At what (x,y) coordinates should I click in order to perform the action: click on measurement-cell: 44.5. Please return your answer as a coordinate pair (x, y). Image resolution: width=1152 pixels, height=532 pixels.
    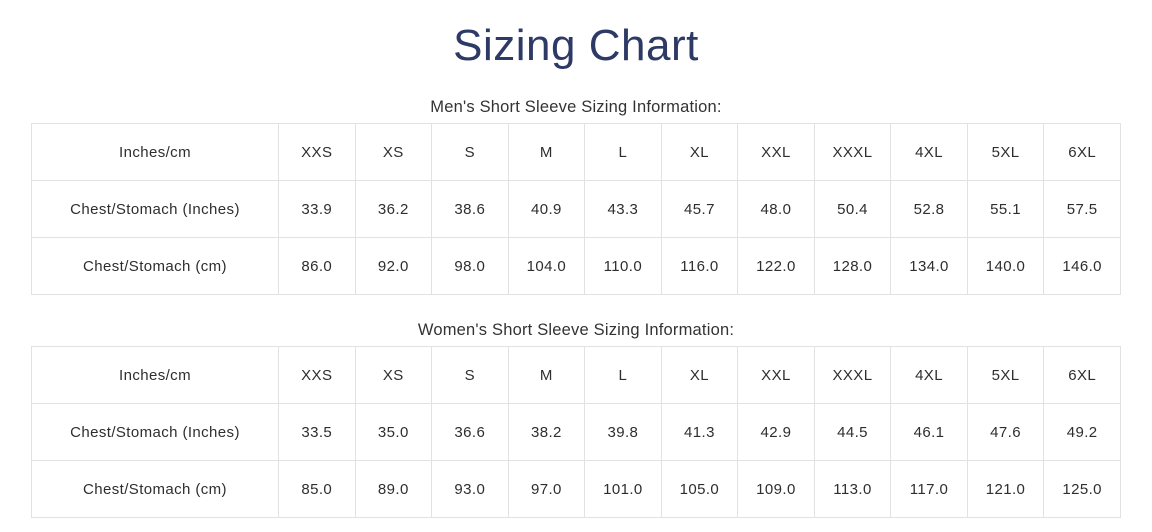
    Looking at the image, I should click on (852, 432).